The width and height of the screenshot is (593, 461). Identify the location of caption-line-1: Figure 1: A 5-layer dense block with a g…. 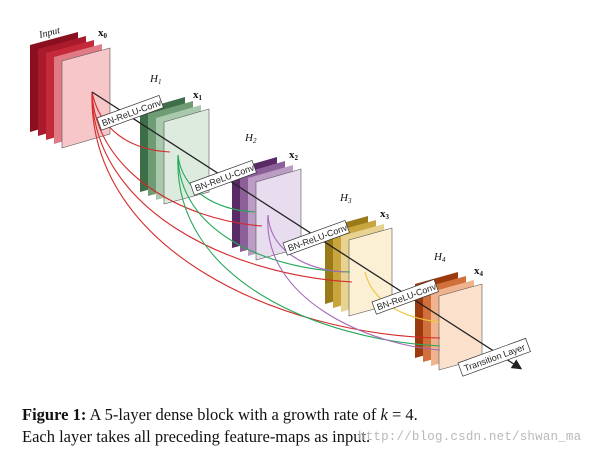
(302, 415).